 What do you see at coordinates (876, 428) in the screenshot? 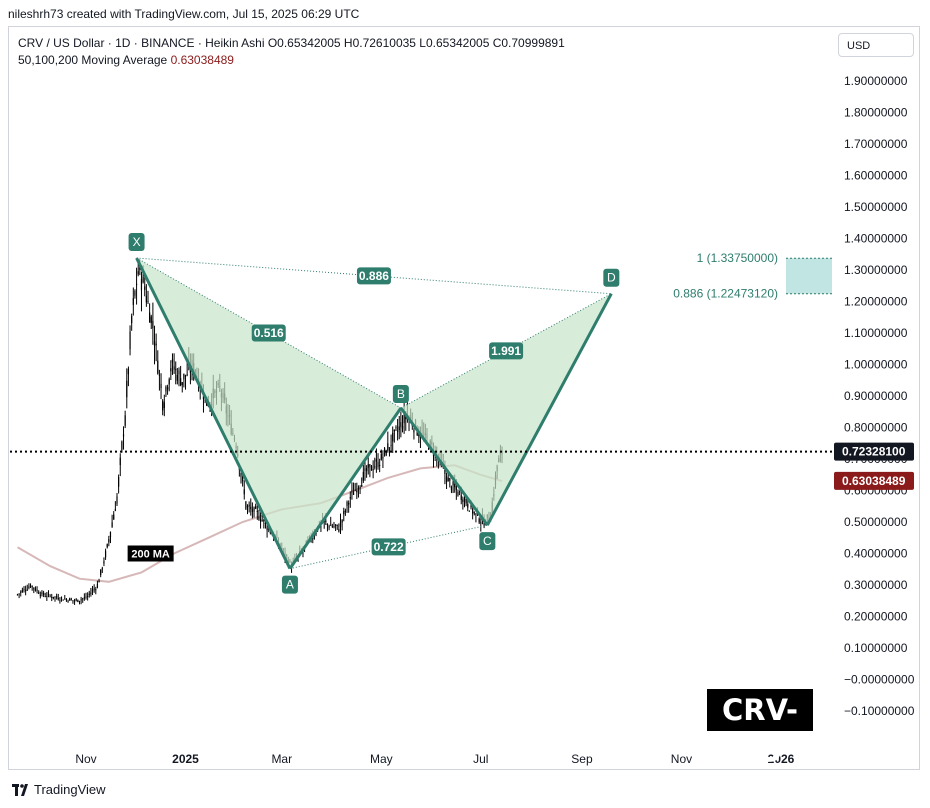
I see `y-tick-label: 0.80000000` at bounding box center [876, 428].